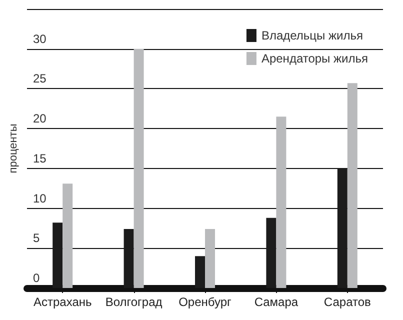 Image resolution: width=403 pixels, height=320 pixels. I want to click on y-tick-label: 25, so click(40, 79).